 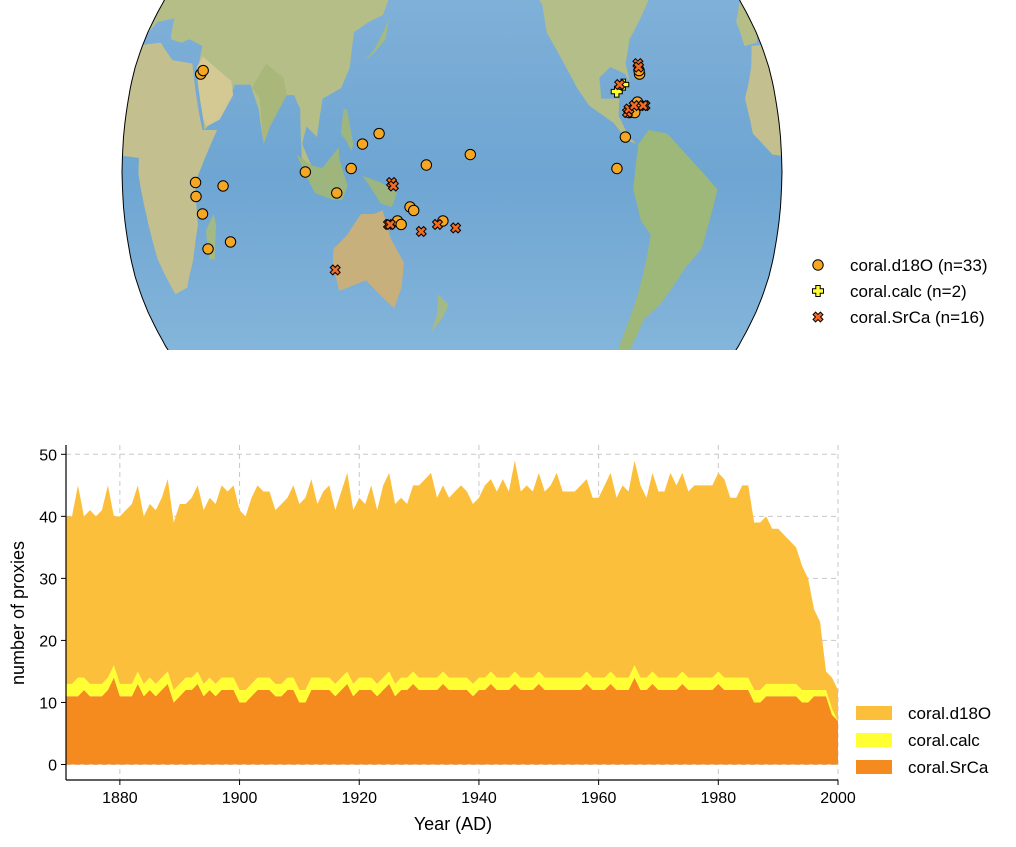 What do you see at coordinates (380, 191) in the screenshot?
I see `landmass-new-guinea` at bounding box center [380, 191].